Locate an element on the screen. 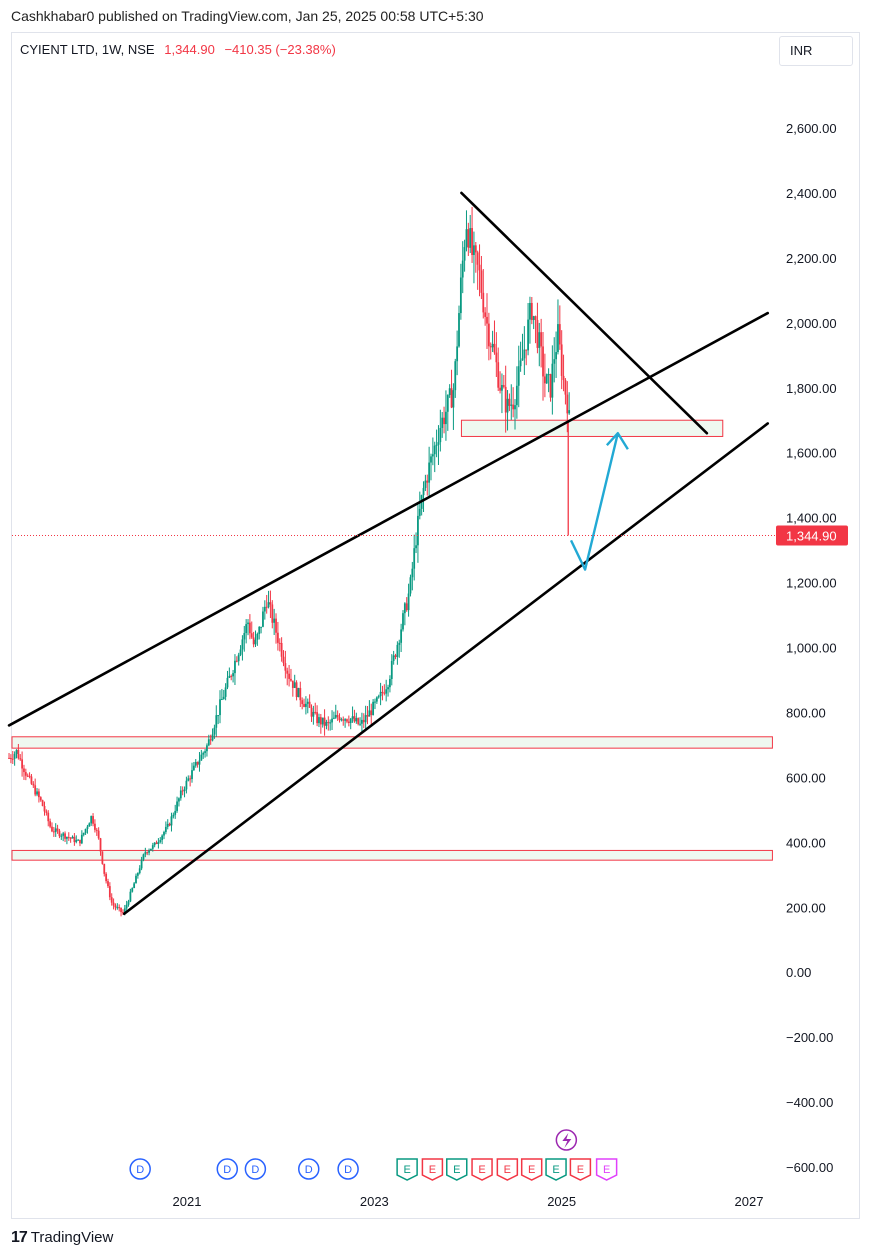 This screenshot has height=1260, width=871. dividend-letter: D is located at coordinates (348, 1170).